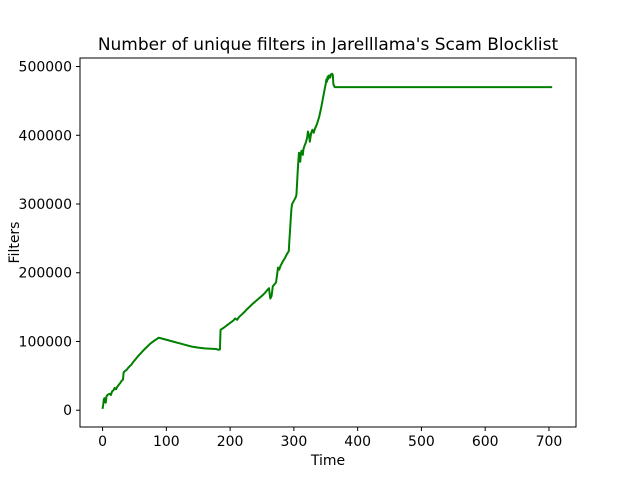 The height and width of the screenshot is (480, 640). What do you see at coordinates (45, 274) in the screenshot?
I see `y-tick-label: 200000` at bounding box center [45, 274].